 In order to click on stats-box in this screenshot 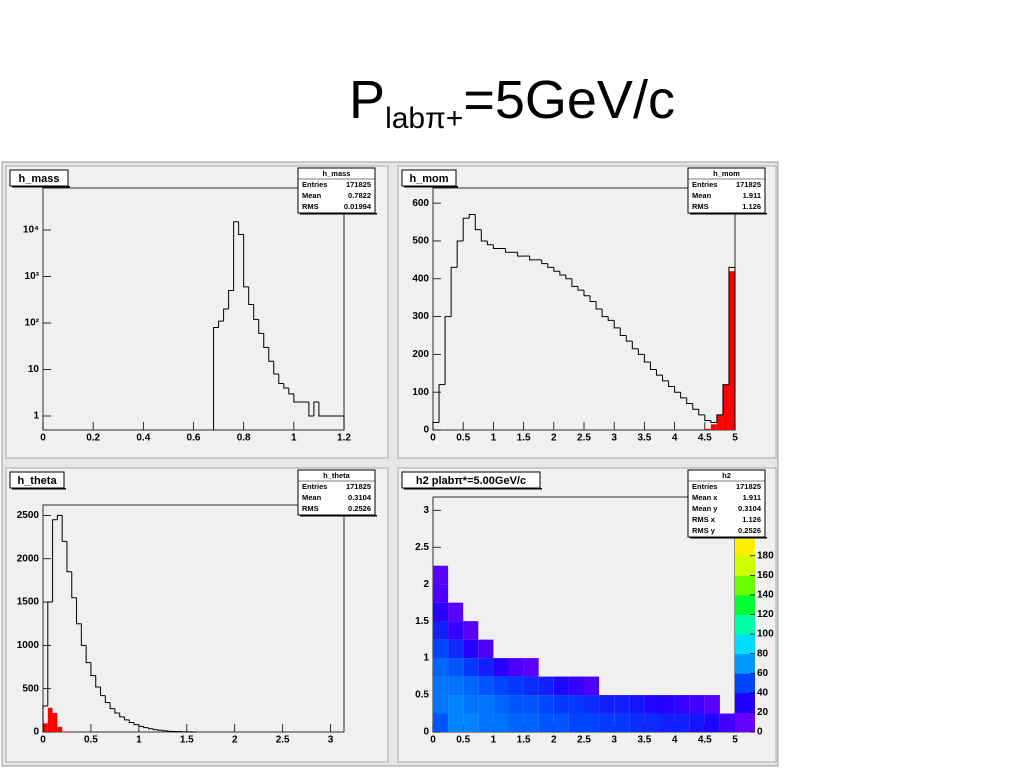, I will do `click(726, 190)`.